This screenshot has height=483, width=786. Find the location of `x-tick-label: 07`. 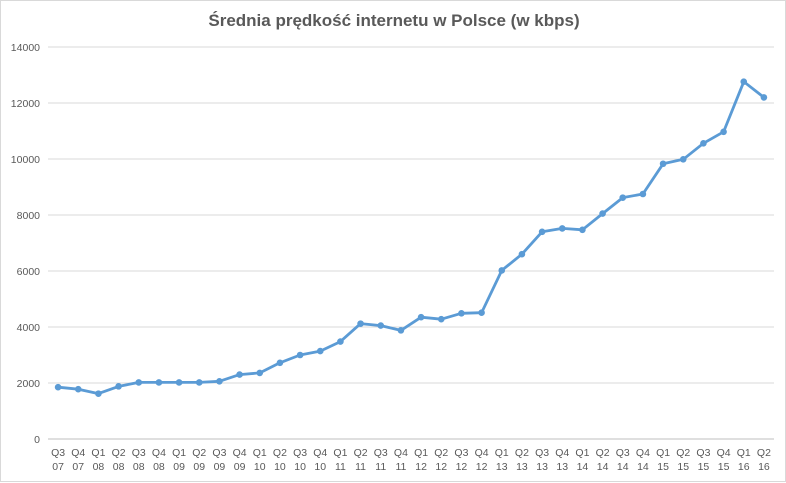

x-tick-label: 07 is located at coordinates (58, 467).